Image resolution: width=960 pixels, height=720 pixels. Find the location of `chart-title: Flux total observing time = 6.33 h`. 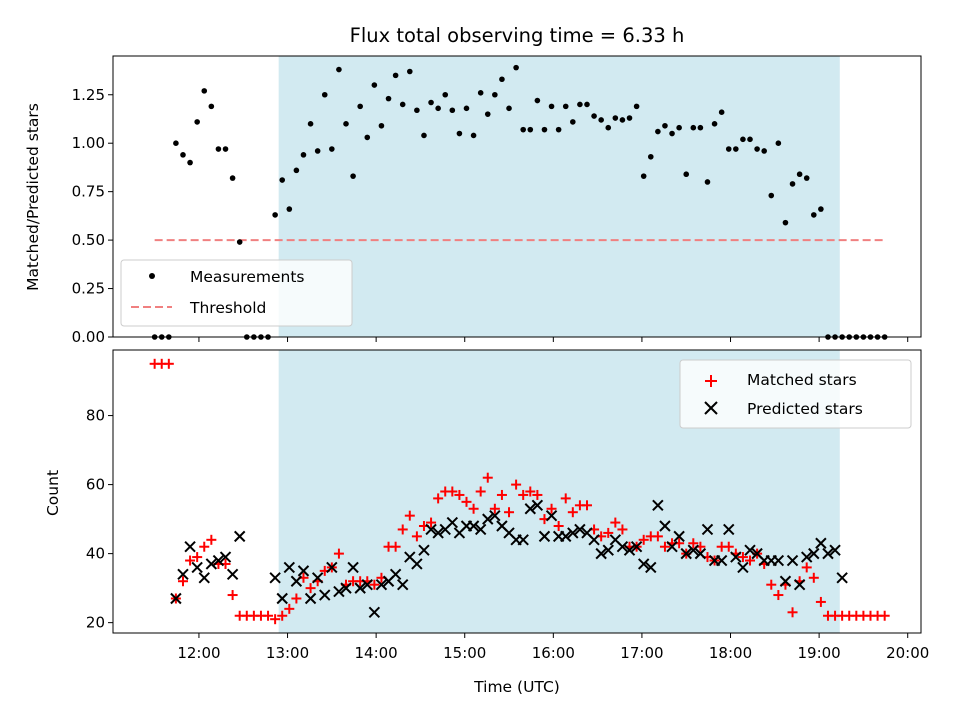

chart-title: Flux total observing time = 6.33 h is located at coordinates (517, 35).